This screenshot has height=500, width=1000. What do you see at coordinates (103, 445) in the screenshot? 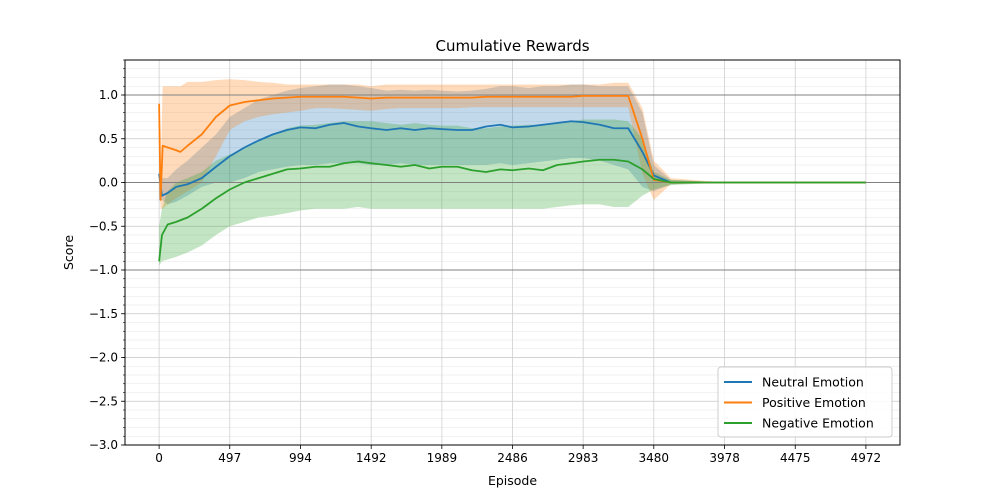
I see `y-tick-label: −3.0` at bounding box center [103, 445].